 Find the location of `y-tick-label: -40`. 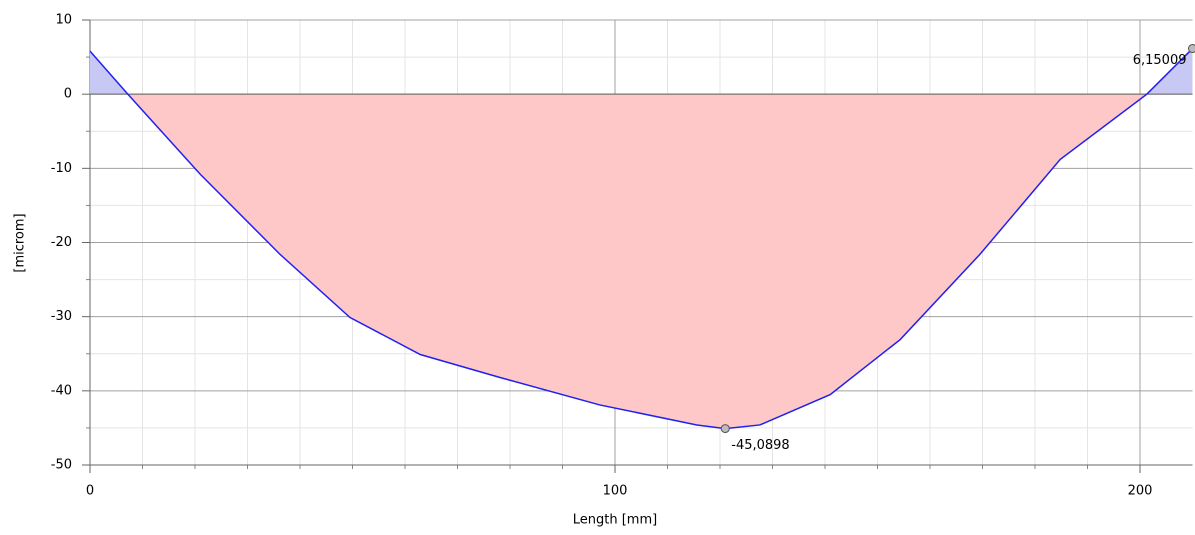

y-tick-label: -40 is located at coordinates (61, 390).